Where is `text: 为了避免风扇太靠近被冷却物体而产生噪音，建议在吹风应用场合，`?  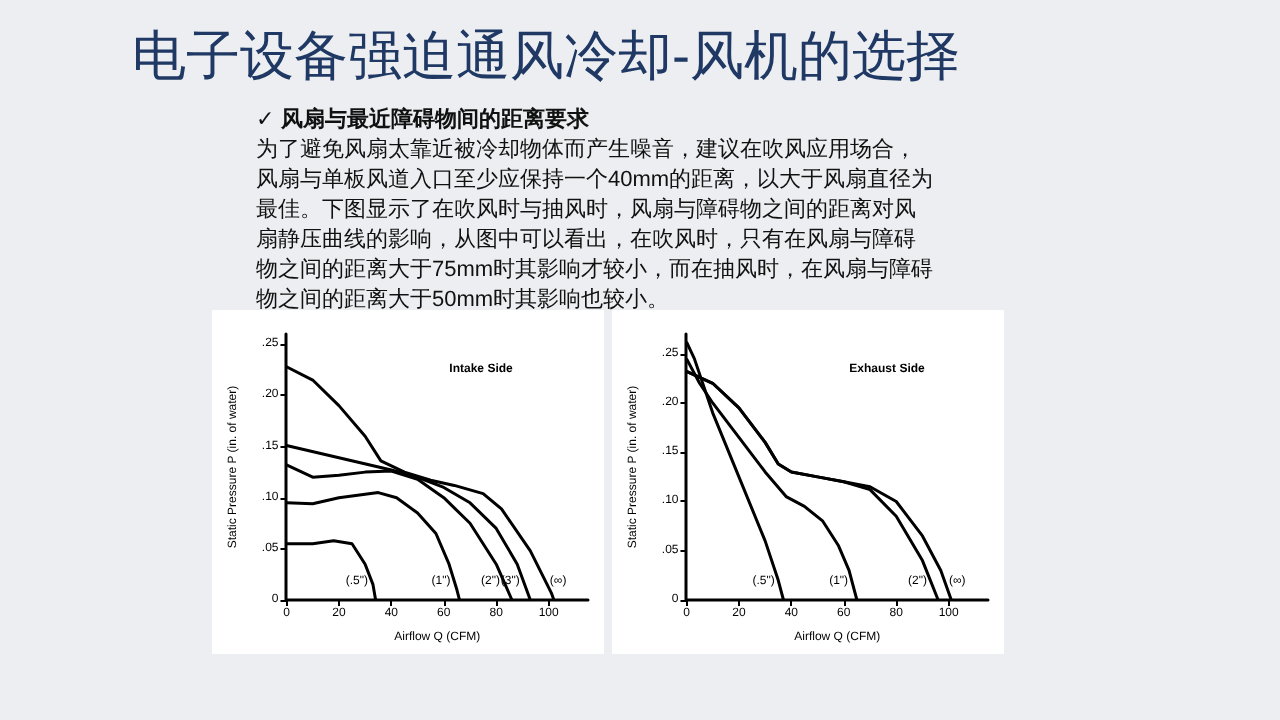
text: 为了避免风扇太靠近被冷却物体而产生噪音，建议在吹风应用场合， is located at coordinates (587, 151).